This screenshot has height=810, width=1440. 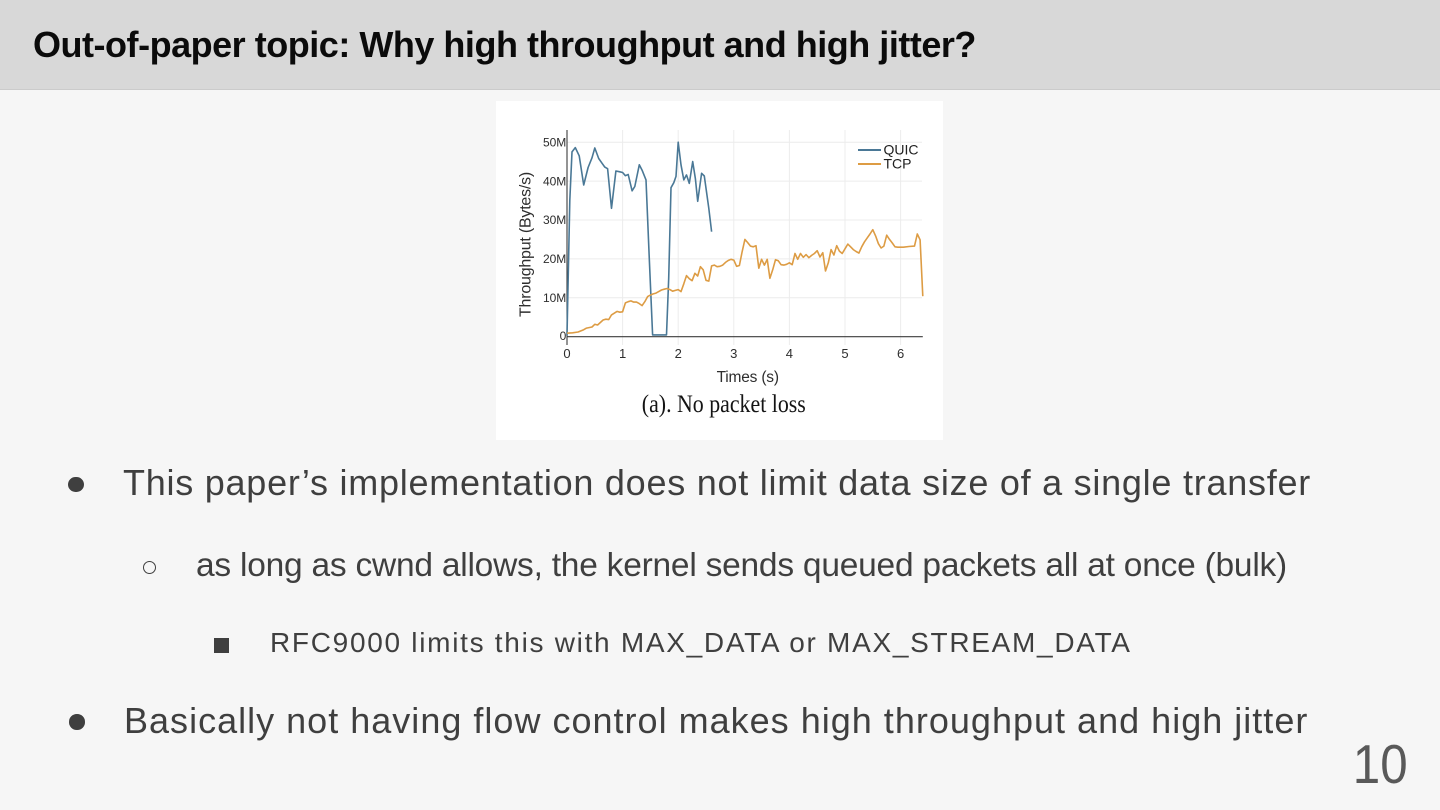 I want to click on svg-text: (a). No packet loss, so click(x=724, y=404).